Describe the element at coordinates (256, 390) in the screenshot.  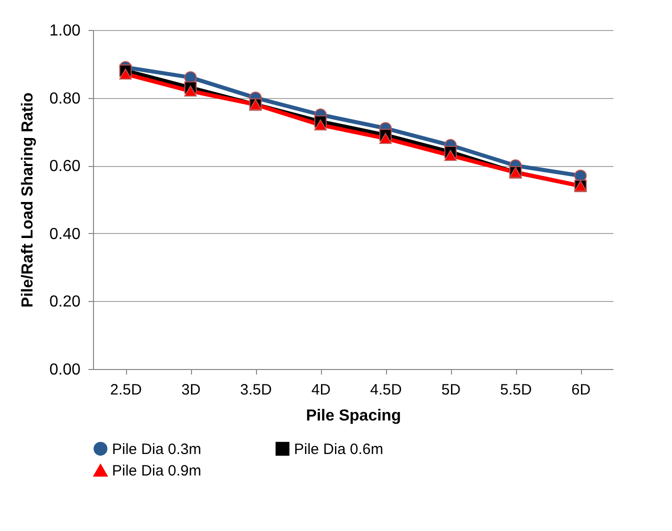
I see `x-tick-label: 3.5D` at that location.